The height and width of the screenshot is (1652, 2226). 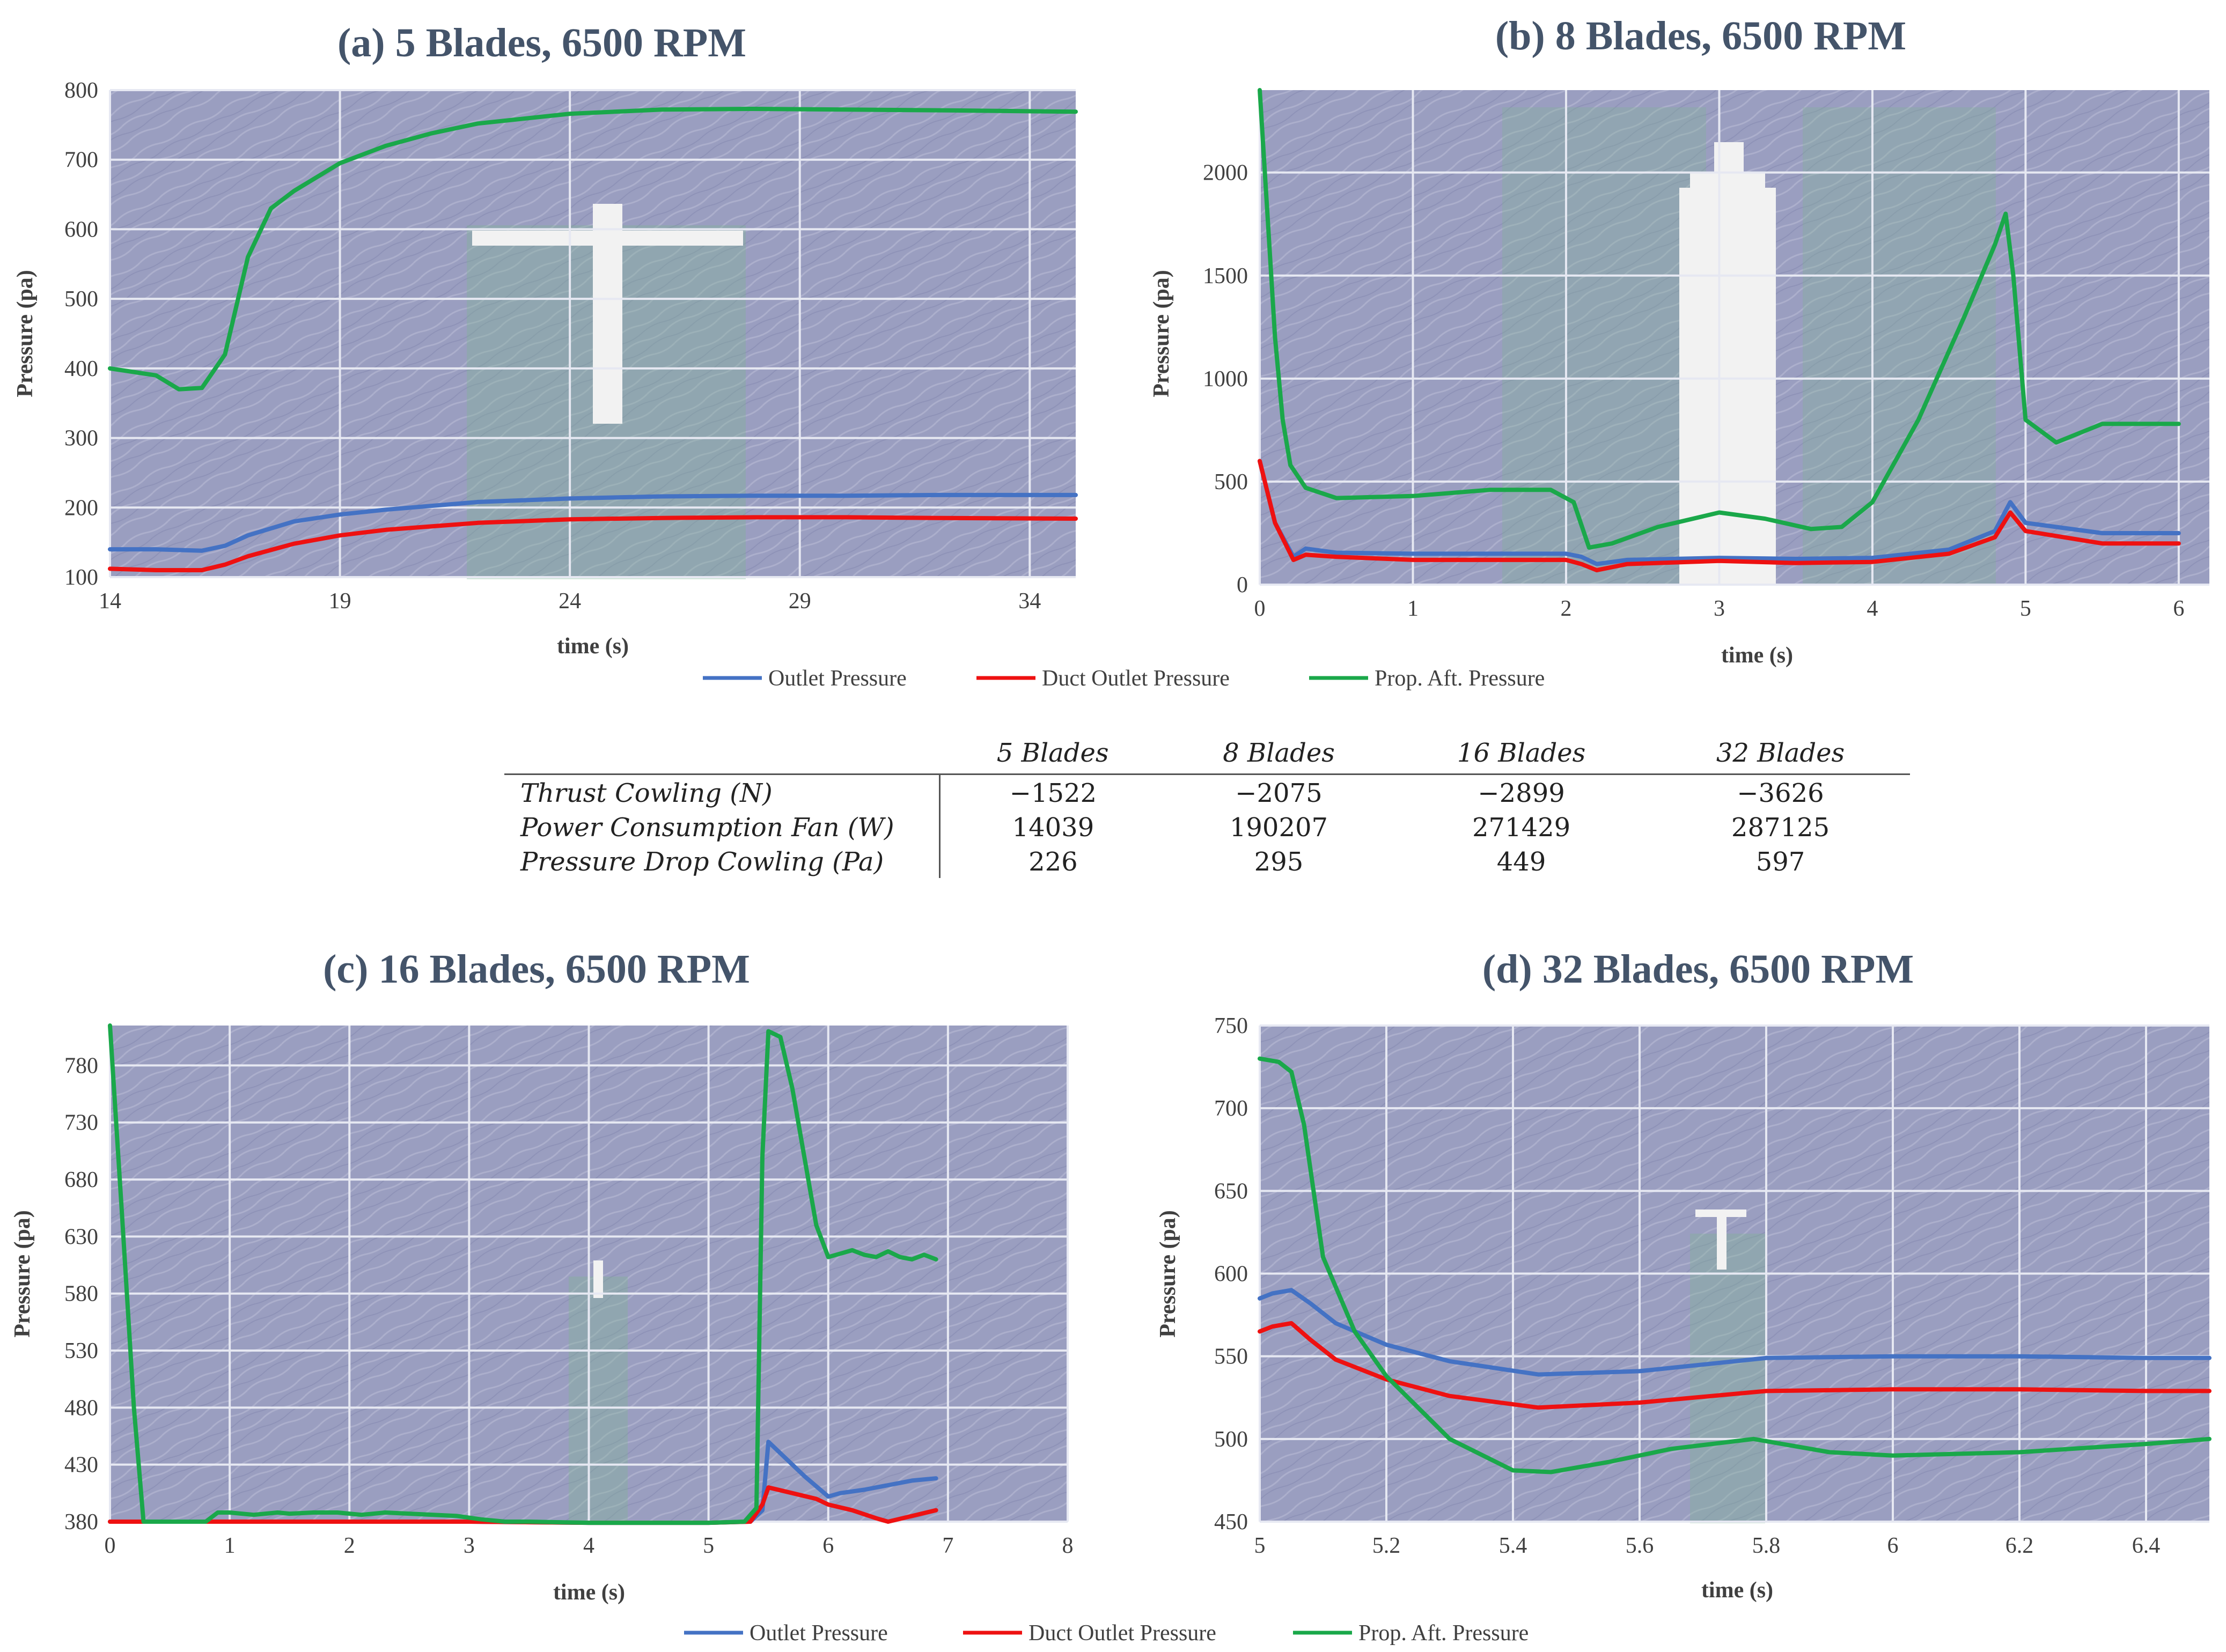 I want to click on chart-d-xtick-label: 6, so click(x=1893, y=1545).